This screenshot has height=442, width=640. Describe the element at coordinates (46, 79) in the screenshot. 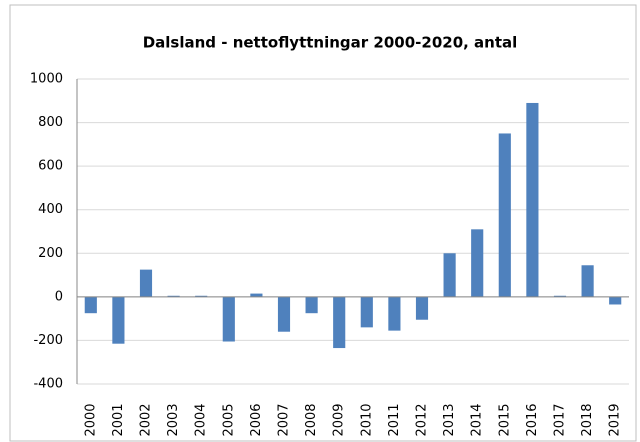

I see `y-tick-label: 1000` at that location.